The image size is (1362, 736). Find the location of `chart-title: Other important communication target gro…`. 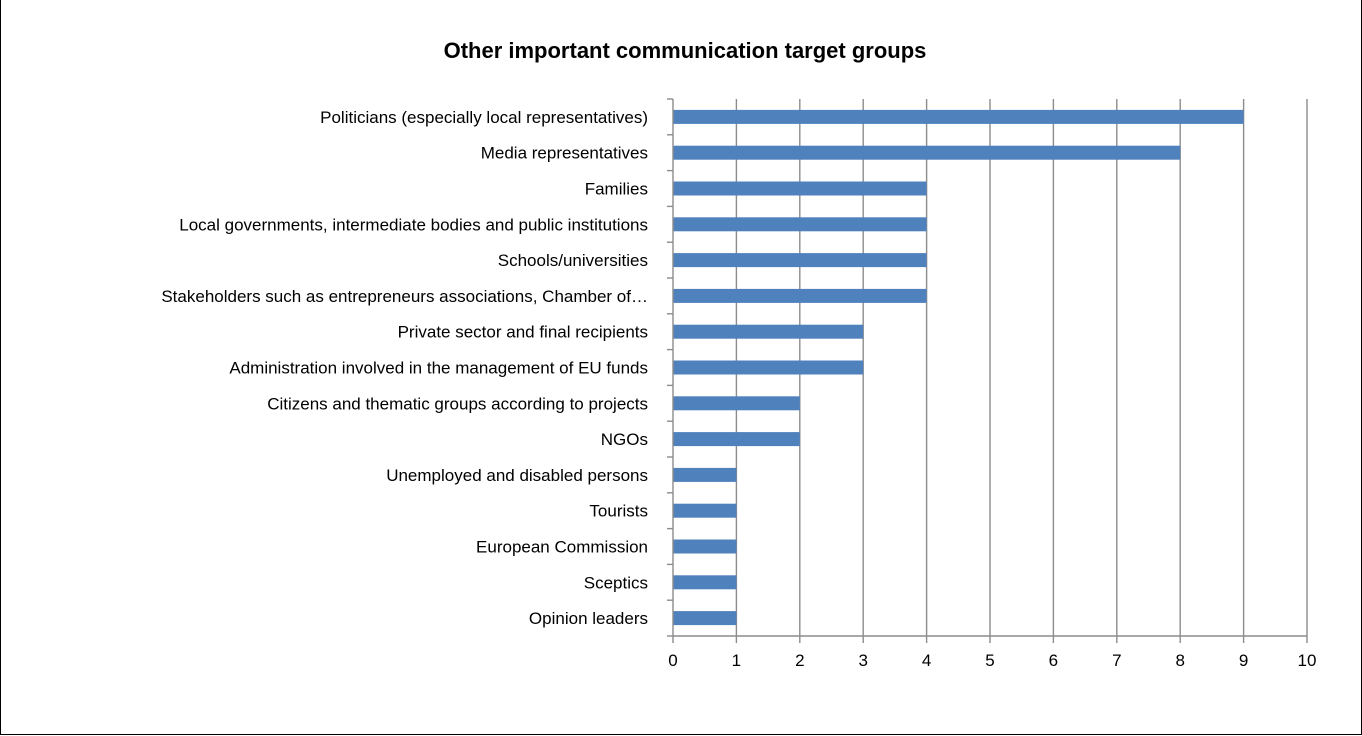

chart-title: Other important communication target gro… is located at coordinates (685, 50).